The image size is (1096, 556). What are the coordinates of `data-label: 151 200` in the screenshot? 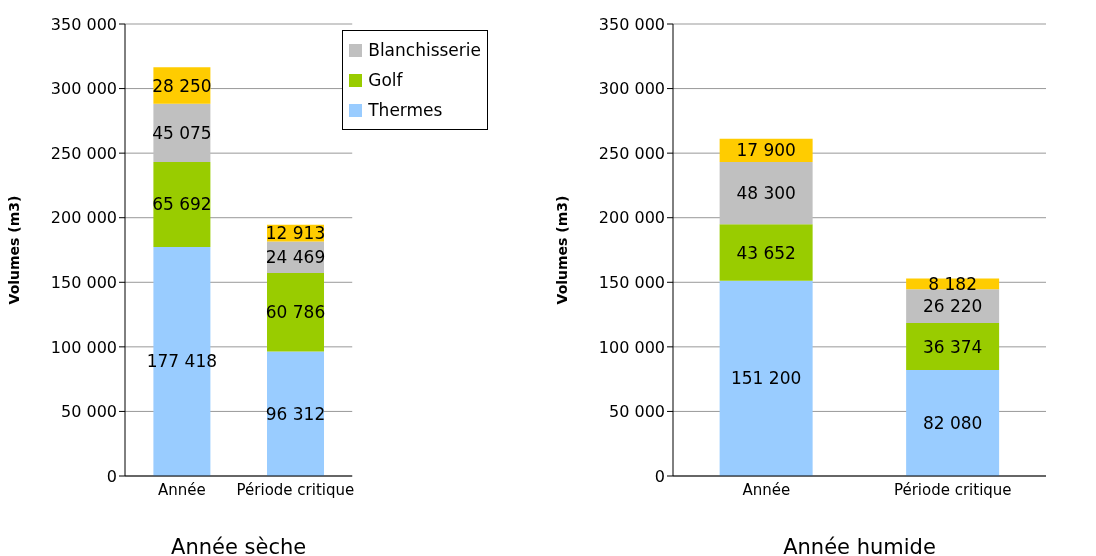 It's located at (766, 378).